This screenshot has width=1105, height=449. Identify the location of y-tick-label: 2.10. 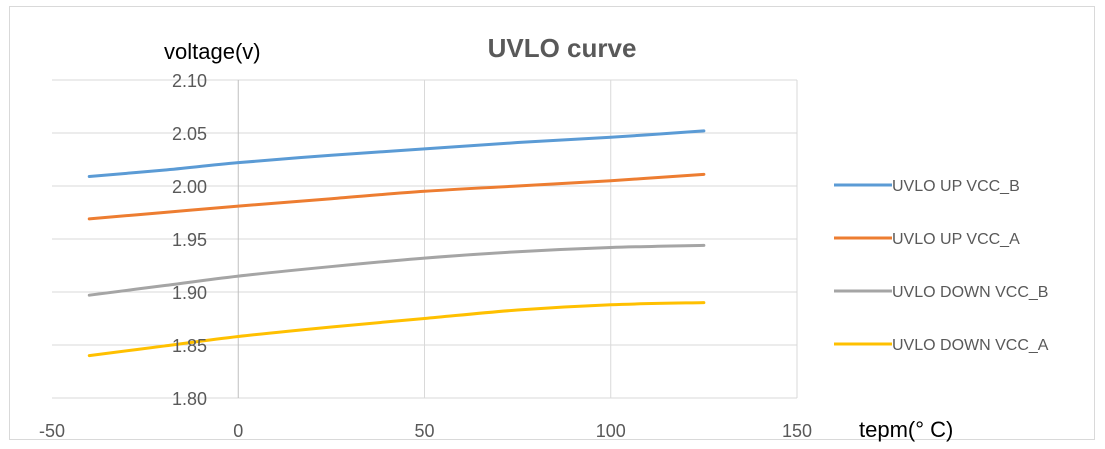
(189, 81).